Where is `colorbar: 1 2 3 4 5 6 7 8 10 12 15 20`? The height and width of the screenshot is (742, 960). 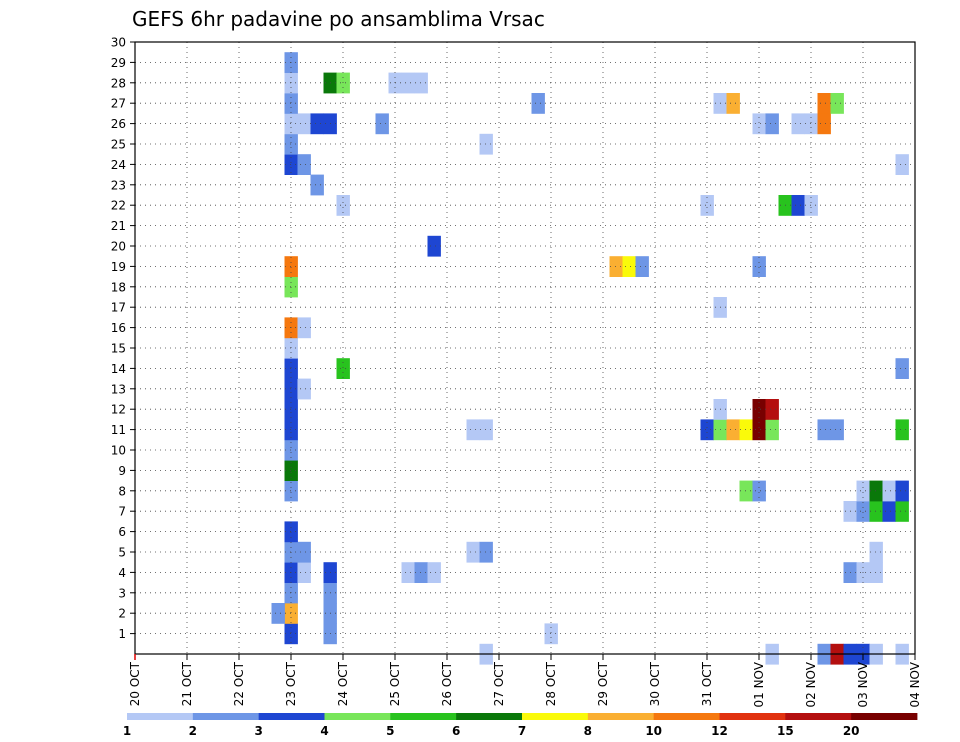 colorbar: 1 2 3 4 5 6 7 8 10 12 15 20 is located at coordinates (520, 725).